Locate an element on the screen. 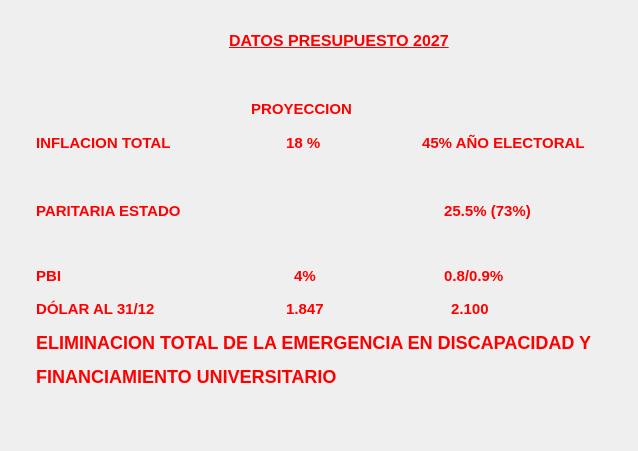  other-value: 2.100 is located at coordinates (470, 309).